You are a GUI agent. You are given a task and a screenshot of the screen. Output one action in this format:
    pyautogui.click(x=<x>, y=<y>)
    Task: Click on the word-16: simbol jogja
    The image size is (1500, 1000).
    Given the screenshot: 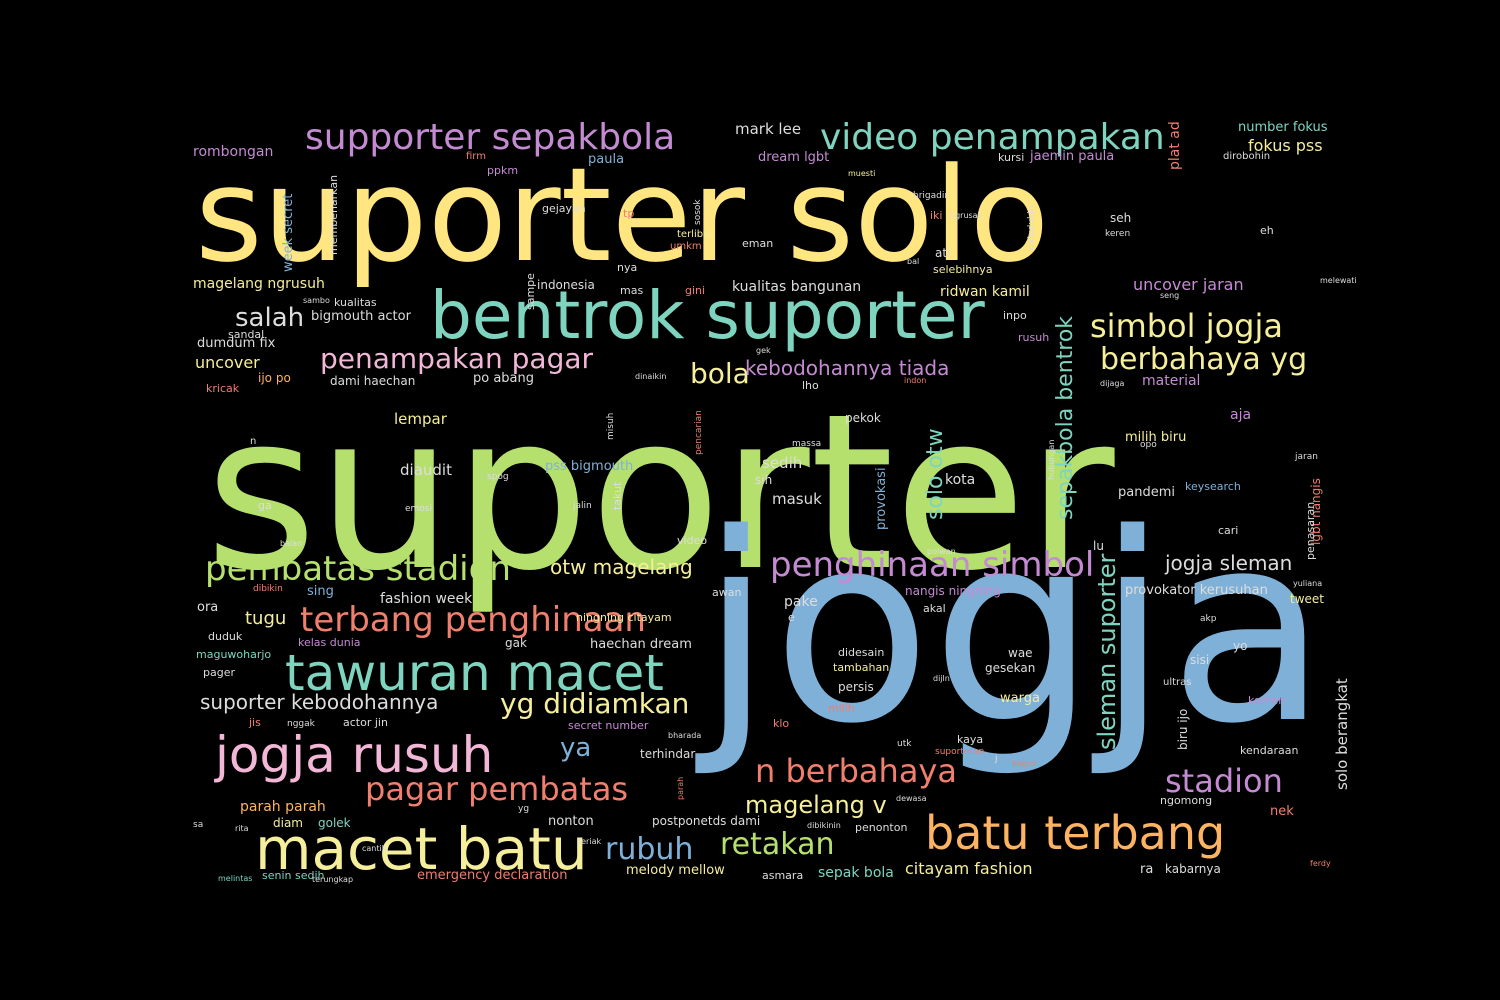 What is the action you would take?
    pyautogui.click(x=1186, y=326)
    